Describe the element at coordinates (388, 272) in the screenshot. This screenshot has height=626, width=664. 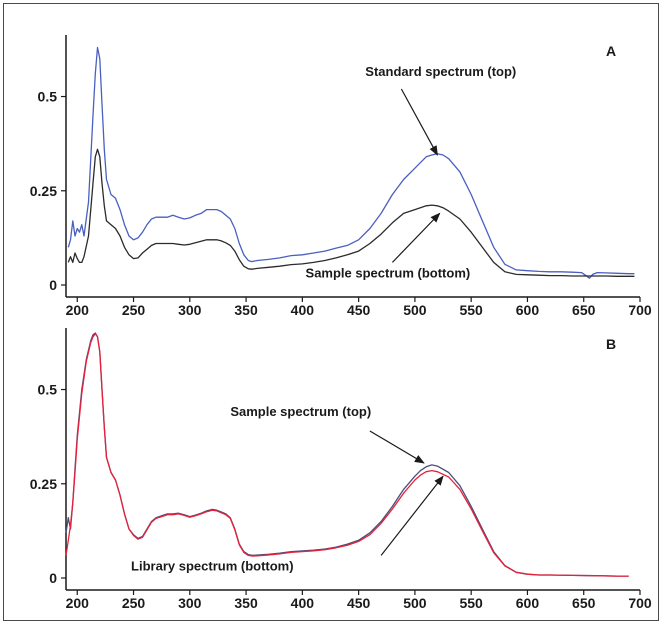
I see `annotation-label: Sample spectrum (bottom)` at that location.